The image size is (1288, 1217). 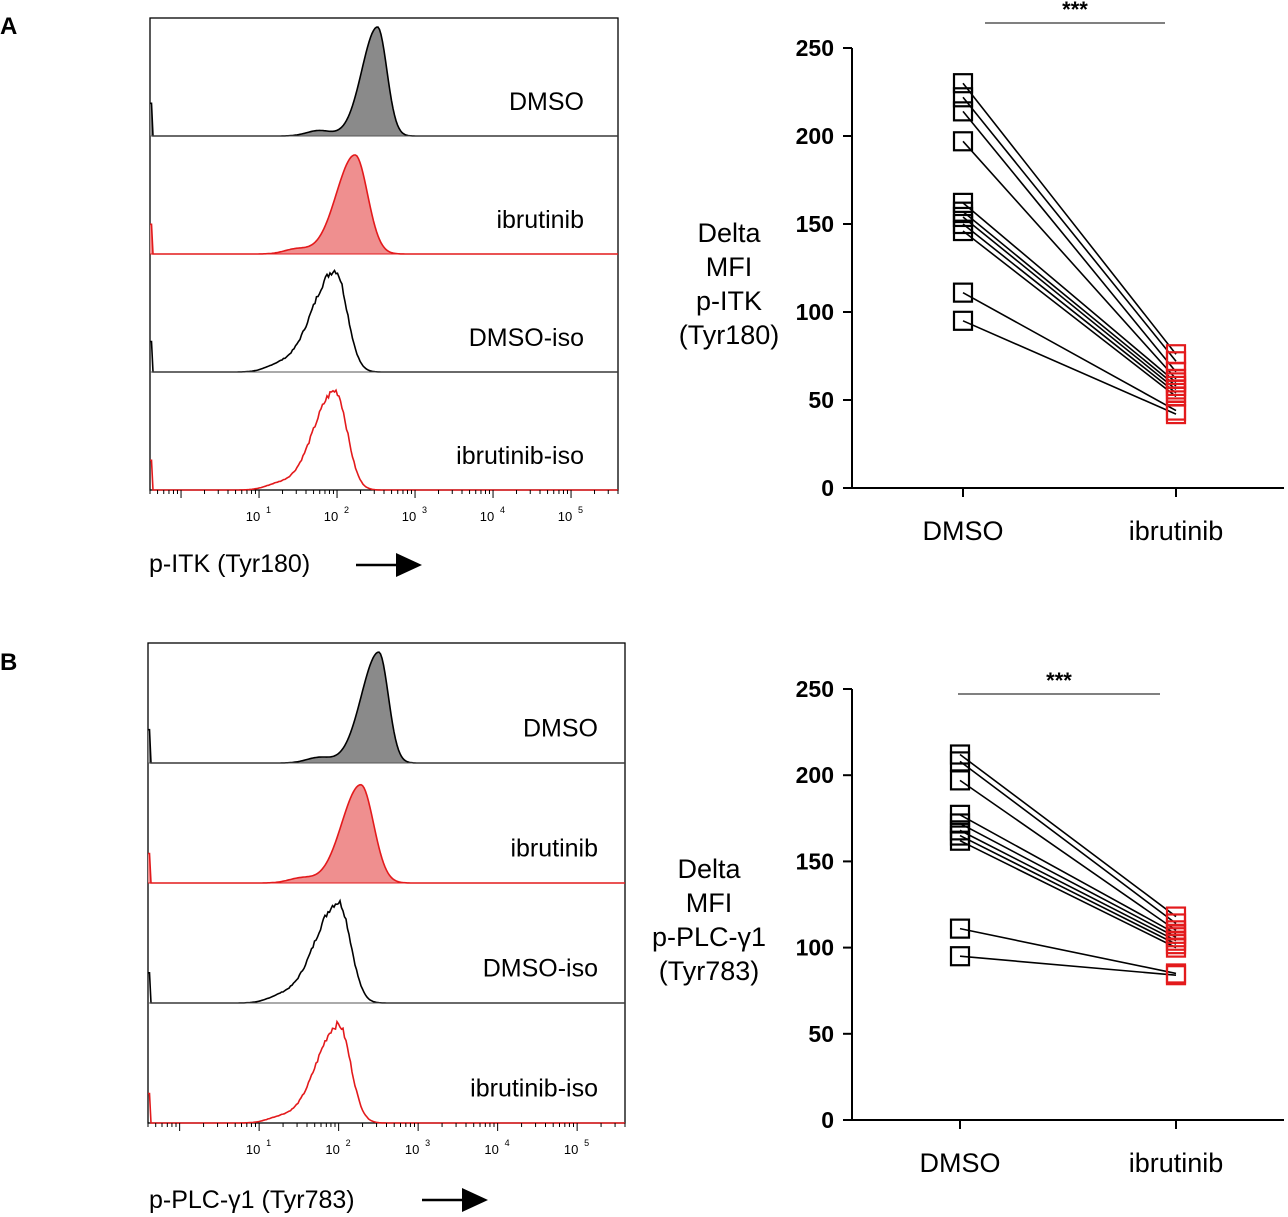 I want to click on arrow-a, so click(x=389, y=565).